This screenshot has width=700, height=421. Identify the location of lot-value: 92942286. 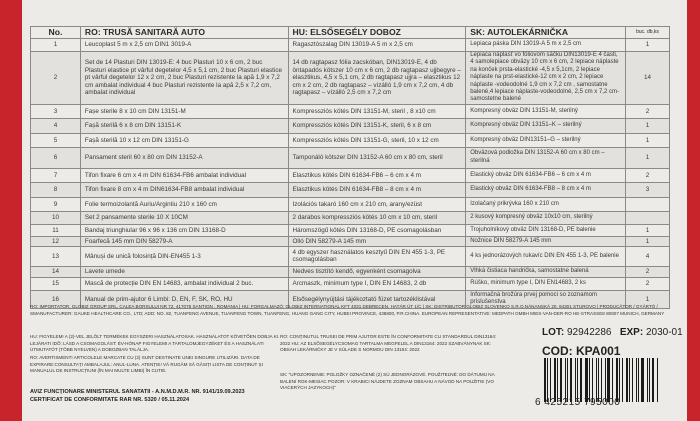
(589, 332).